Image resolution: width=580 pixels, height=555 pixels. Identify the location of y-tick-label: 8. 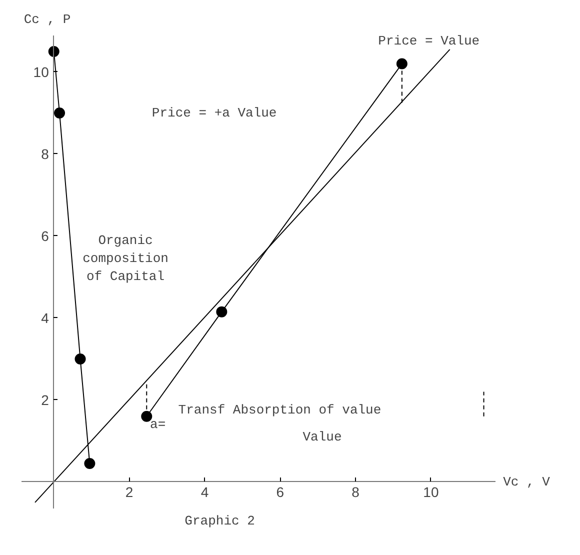
(45, 154).